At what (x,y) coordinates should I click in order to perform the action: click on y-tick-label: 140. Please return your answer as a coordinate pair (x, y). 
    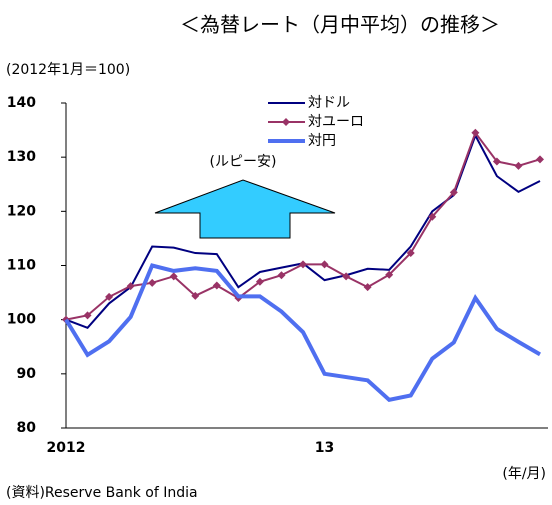
    Looking at the image, I should click on (21, 103).